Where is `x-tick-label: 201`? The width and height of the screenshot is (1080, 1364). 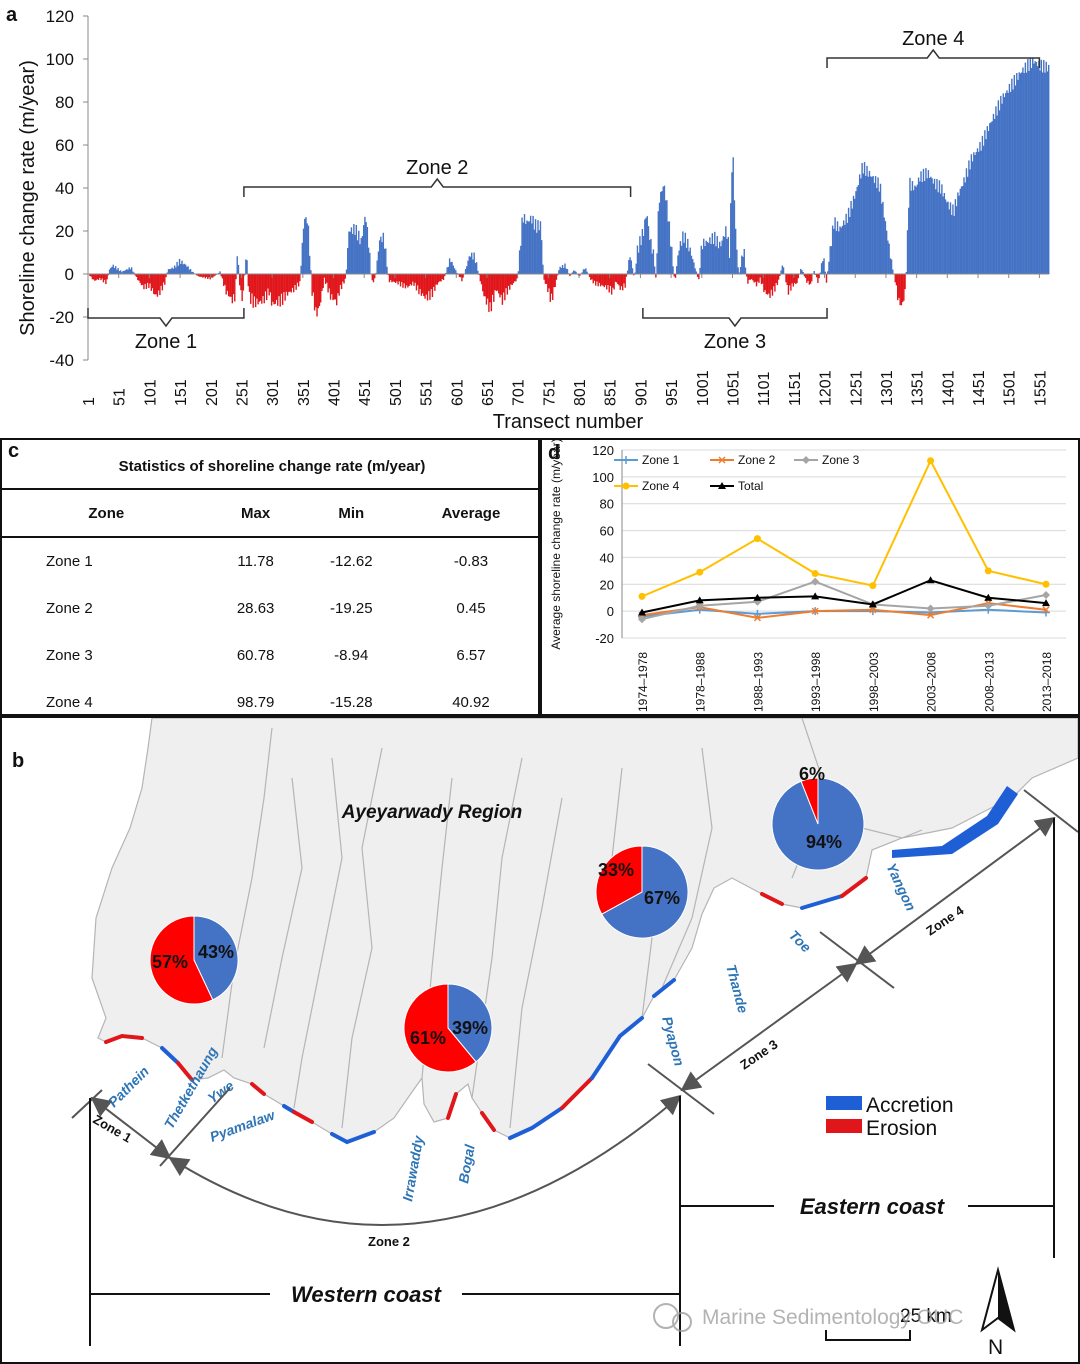 x-tick-label: 201 is located at coordinates (212, 392).